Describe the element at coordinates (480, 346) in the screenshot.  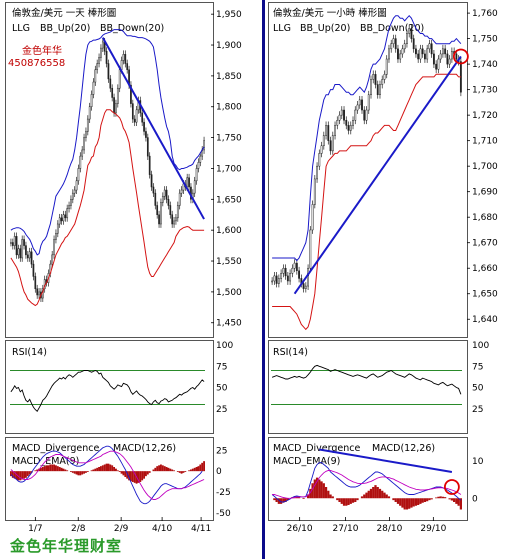
I see `r-rsi-ytick-0: 100` at that location.